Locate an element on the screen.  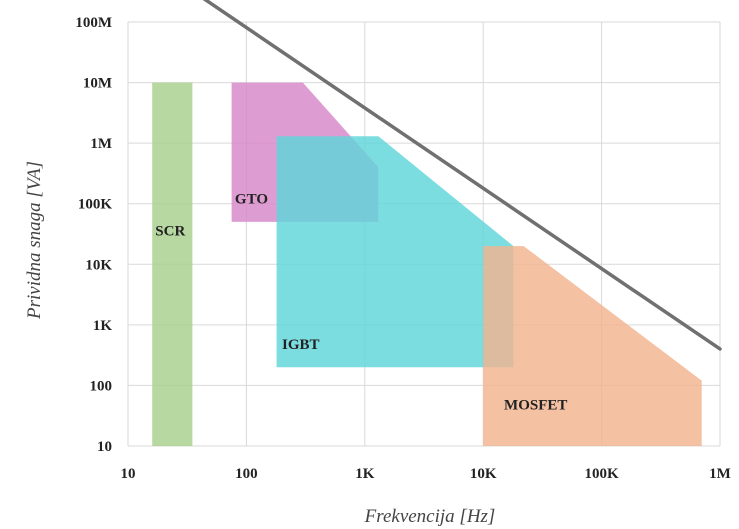
x-axis-title: Frekvencija [Hz] is located at coordinates (430, 516).